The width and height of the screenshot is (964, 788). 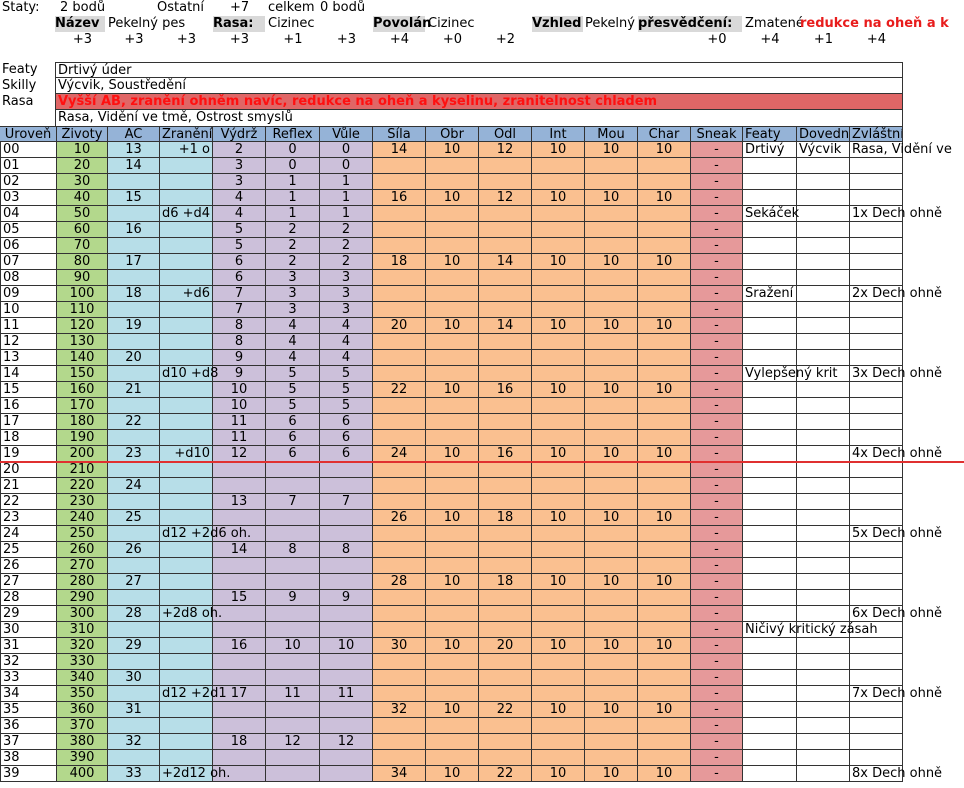 I want to click on cell: 26, so click(x=399, y=518).